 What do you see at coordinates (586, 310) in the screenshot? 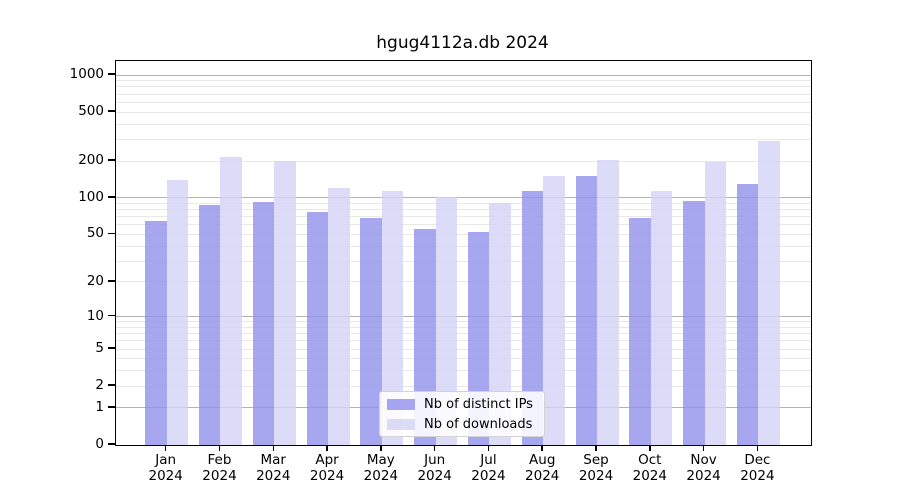
I see `bar-distinct-ips-sep` at bounding box center [586, 310].